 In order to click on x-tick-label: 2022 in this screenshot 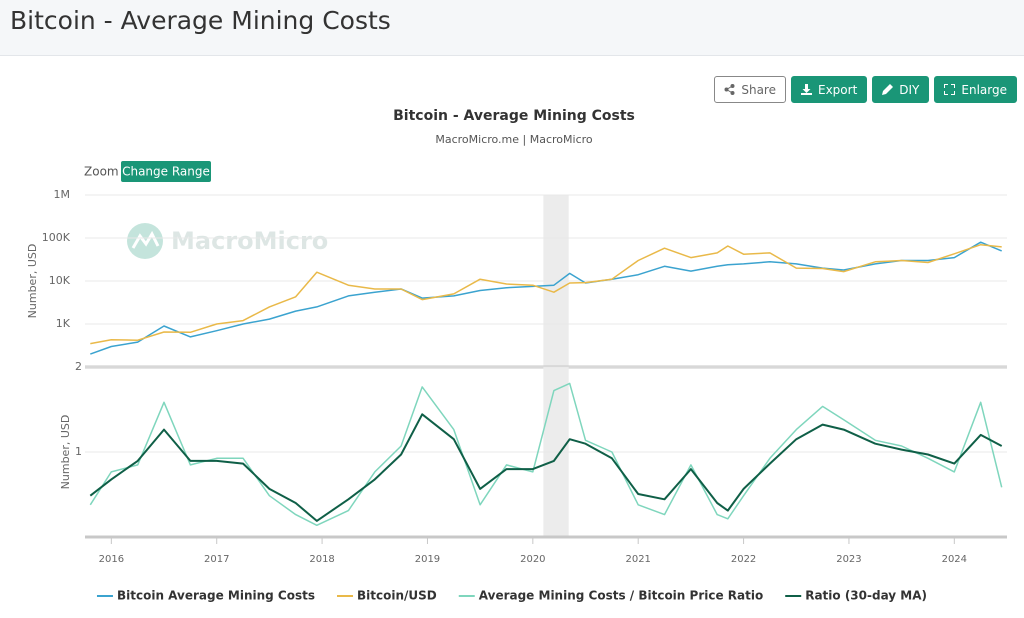, I will do `click(743, 559)`.